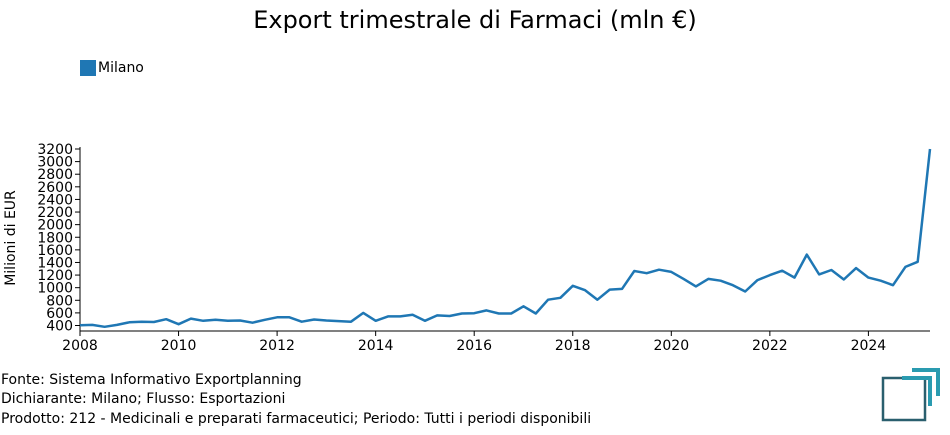 The image size is (950, 435). What do you see at coordinates (55, 200) in the screenshot?
I see `y-tick-label: 2400` at bounding box center [55, 200].